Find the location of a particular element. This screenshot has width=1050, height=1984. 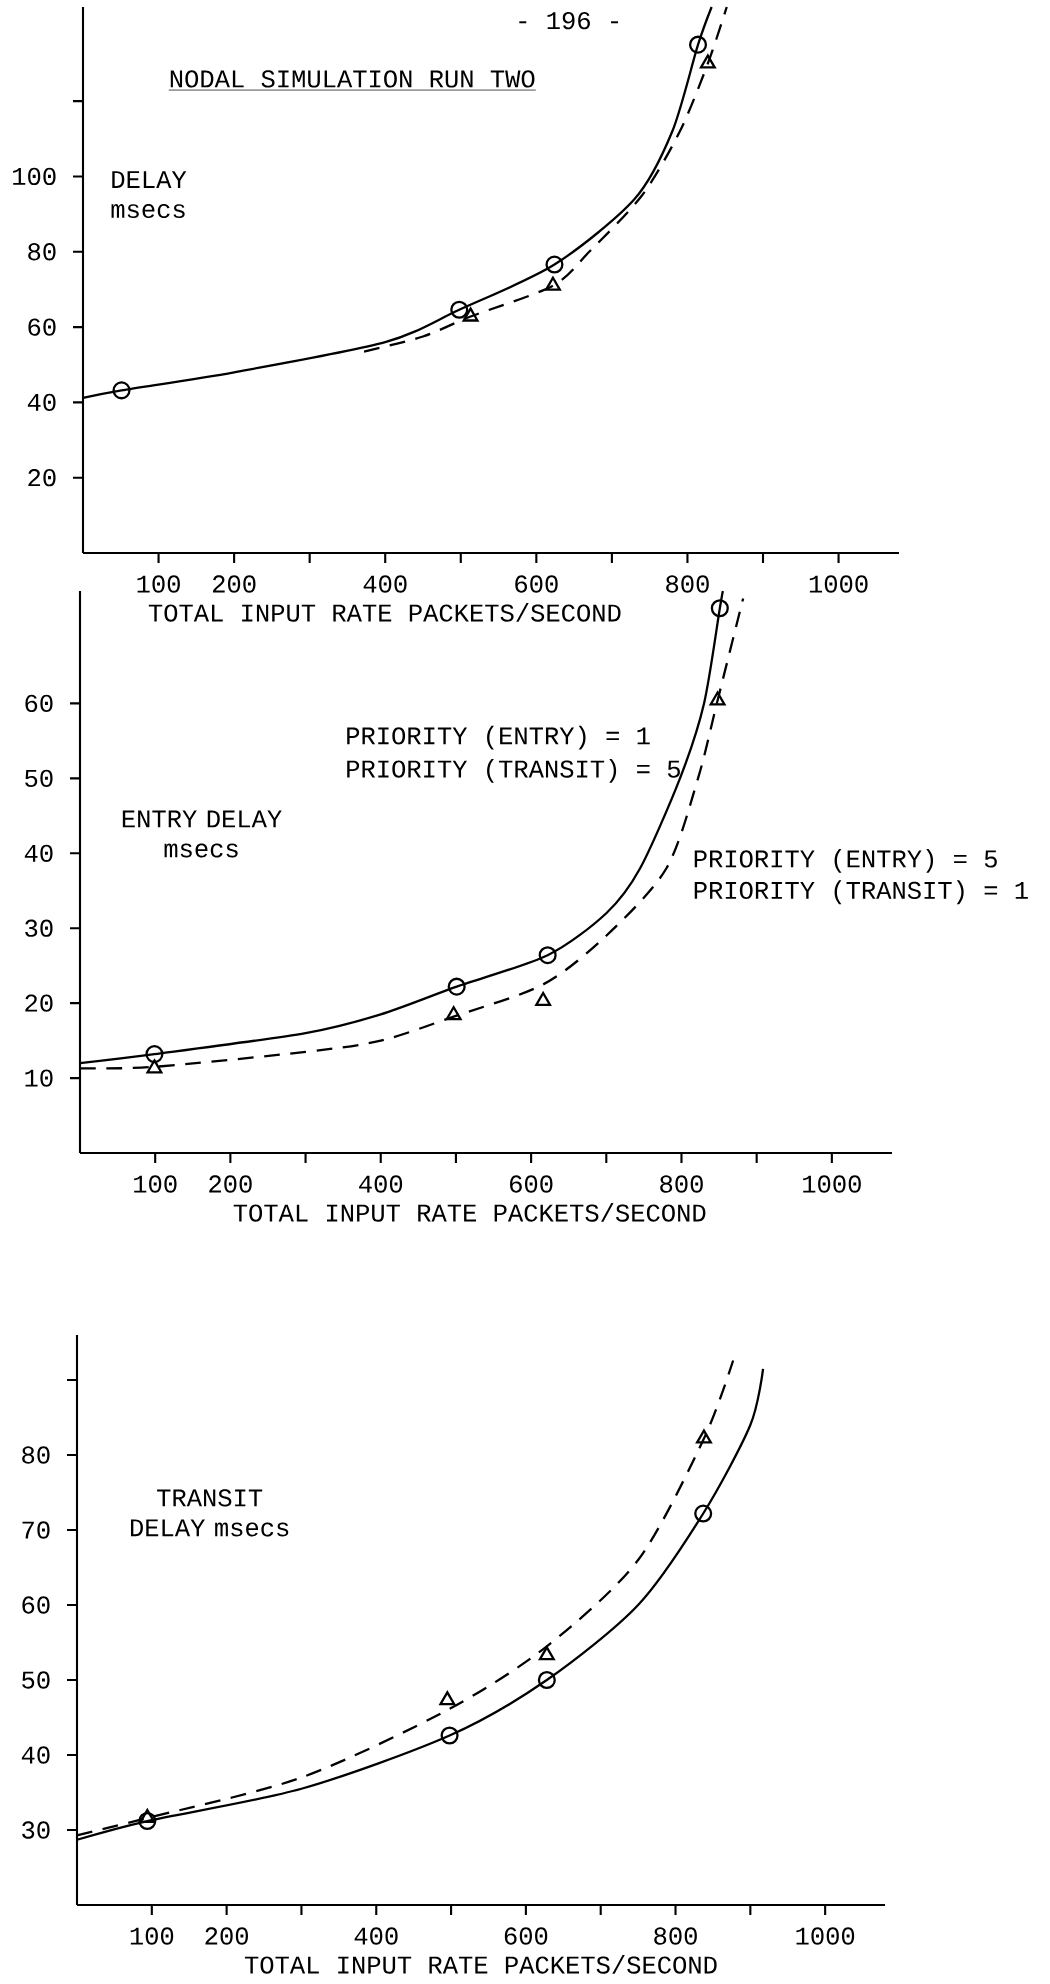

annotation: - 196 - is located at coordinates (568, 21).